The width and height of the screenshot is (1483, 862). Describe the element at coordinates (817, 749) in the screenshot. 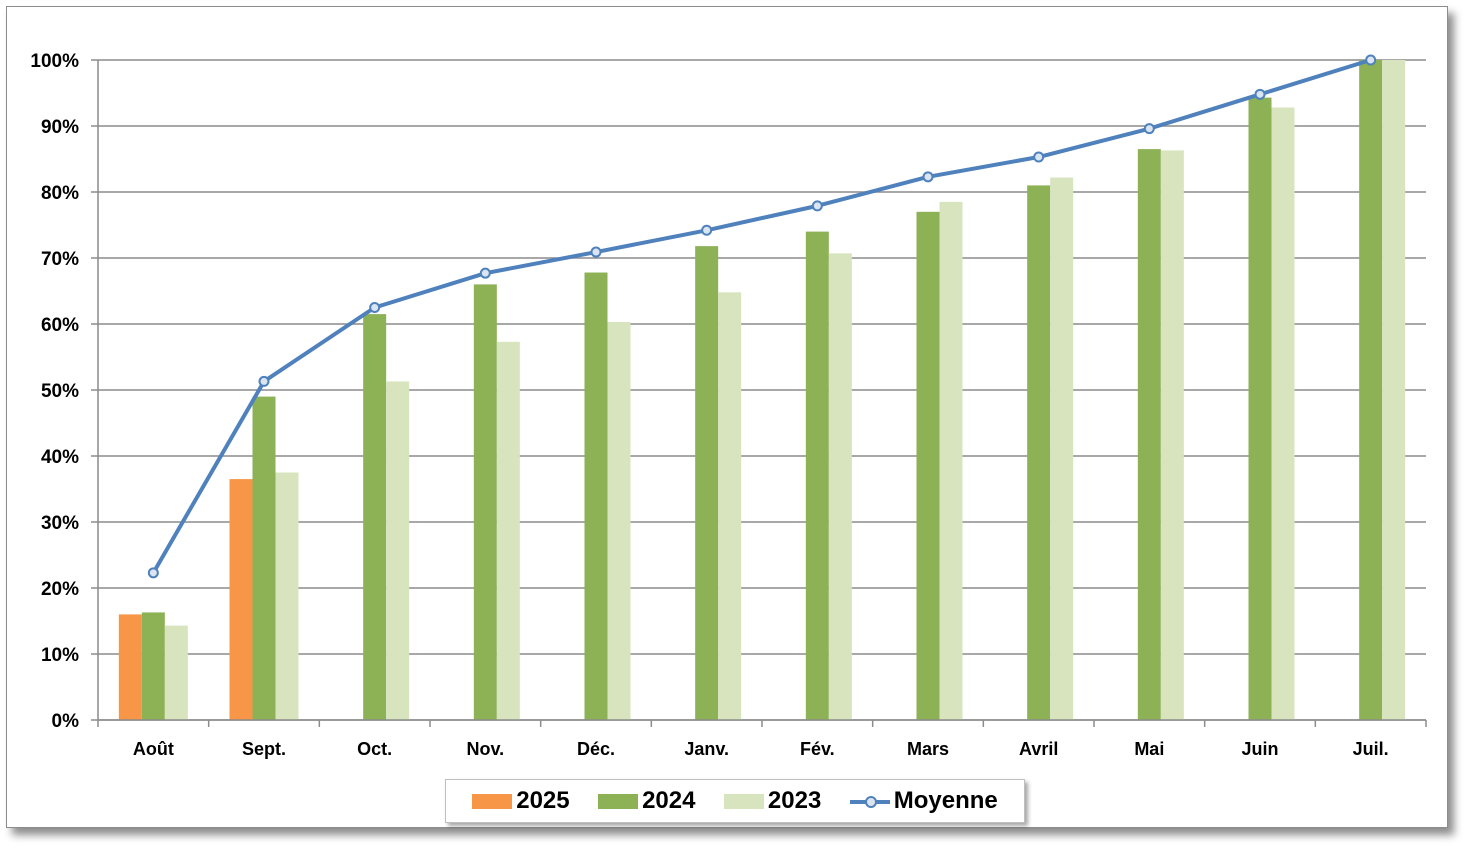

I see `x-tick-label: Fév.` at that location.